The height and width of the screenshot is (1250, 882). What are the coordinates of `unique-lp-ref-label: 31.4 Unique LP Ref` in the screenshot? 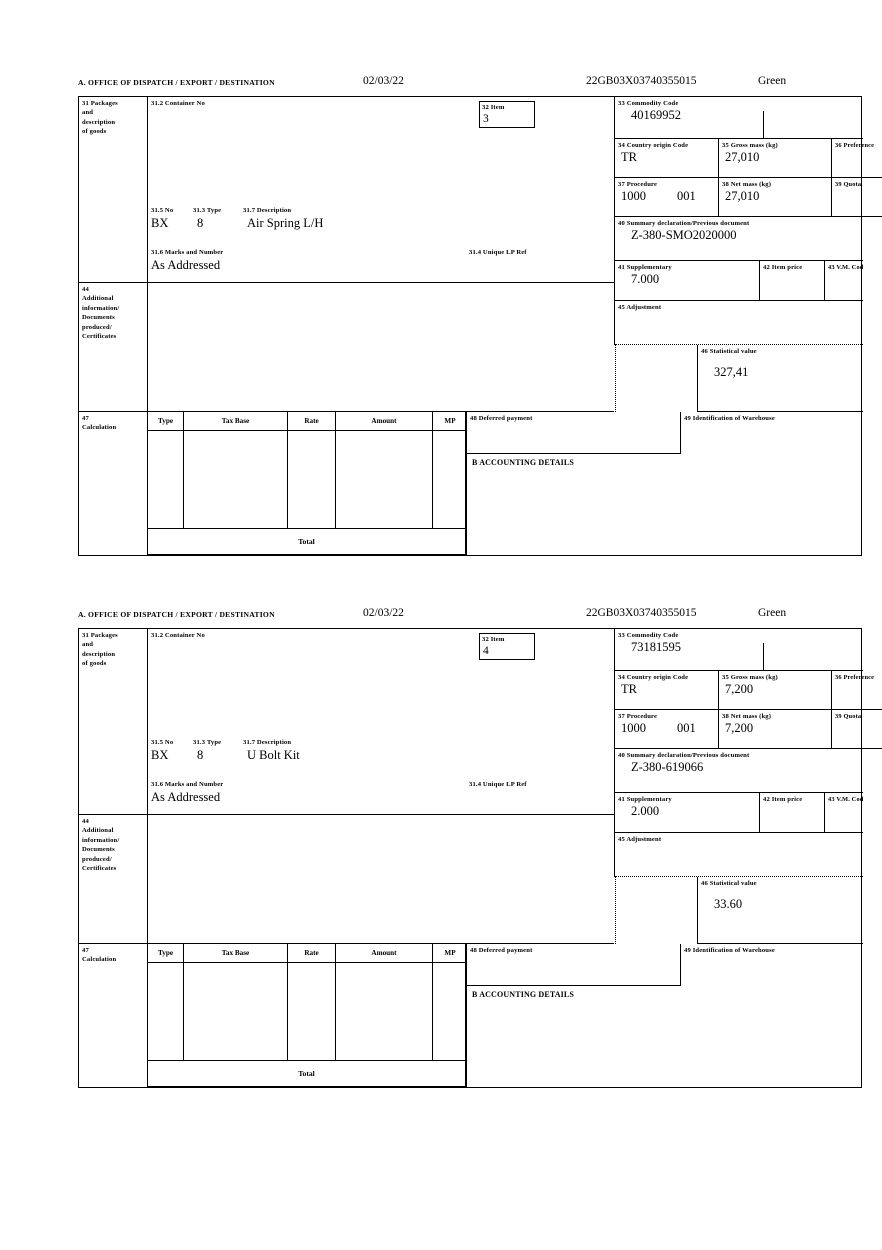 It's located at (498, 784).